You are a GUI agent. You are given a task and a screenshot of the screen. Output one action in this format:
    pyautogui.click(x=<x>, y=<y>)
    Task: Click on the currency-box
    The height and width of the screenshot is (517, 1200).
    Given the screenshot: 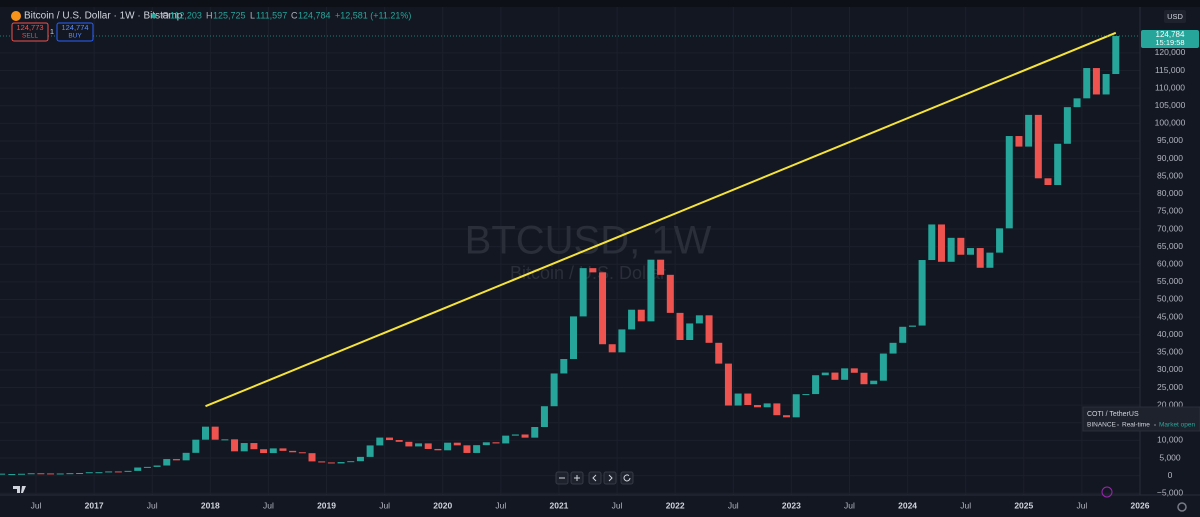 What is the action you would take?
    pyautogui.click(x=1175, y=16)
    